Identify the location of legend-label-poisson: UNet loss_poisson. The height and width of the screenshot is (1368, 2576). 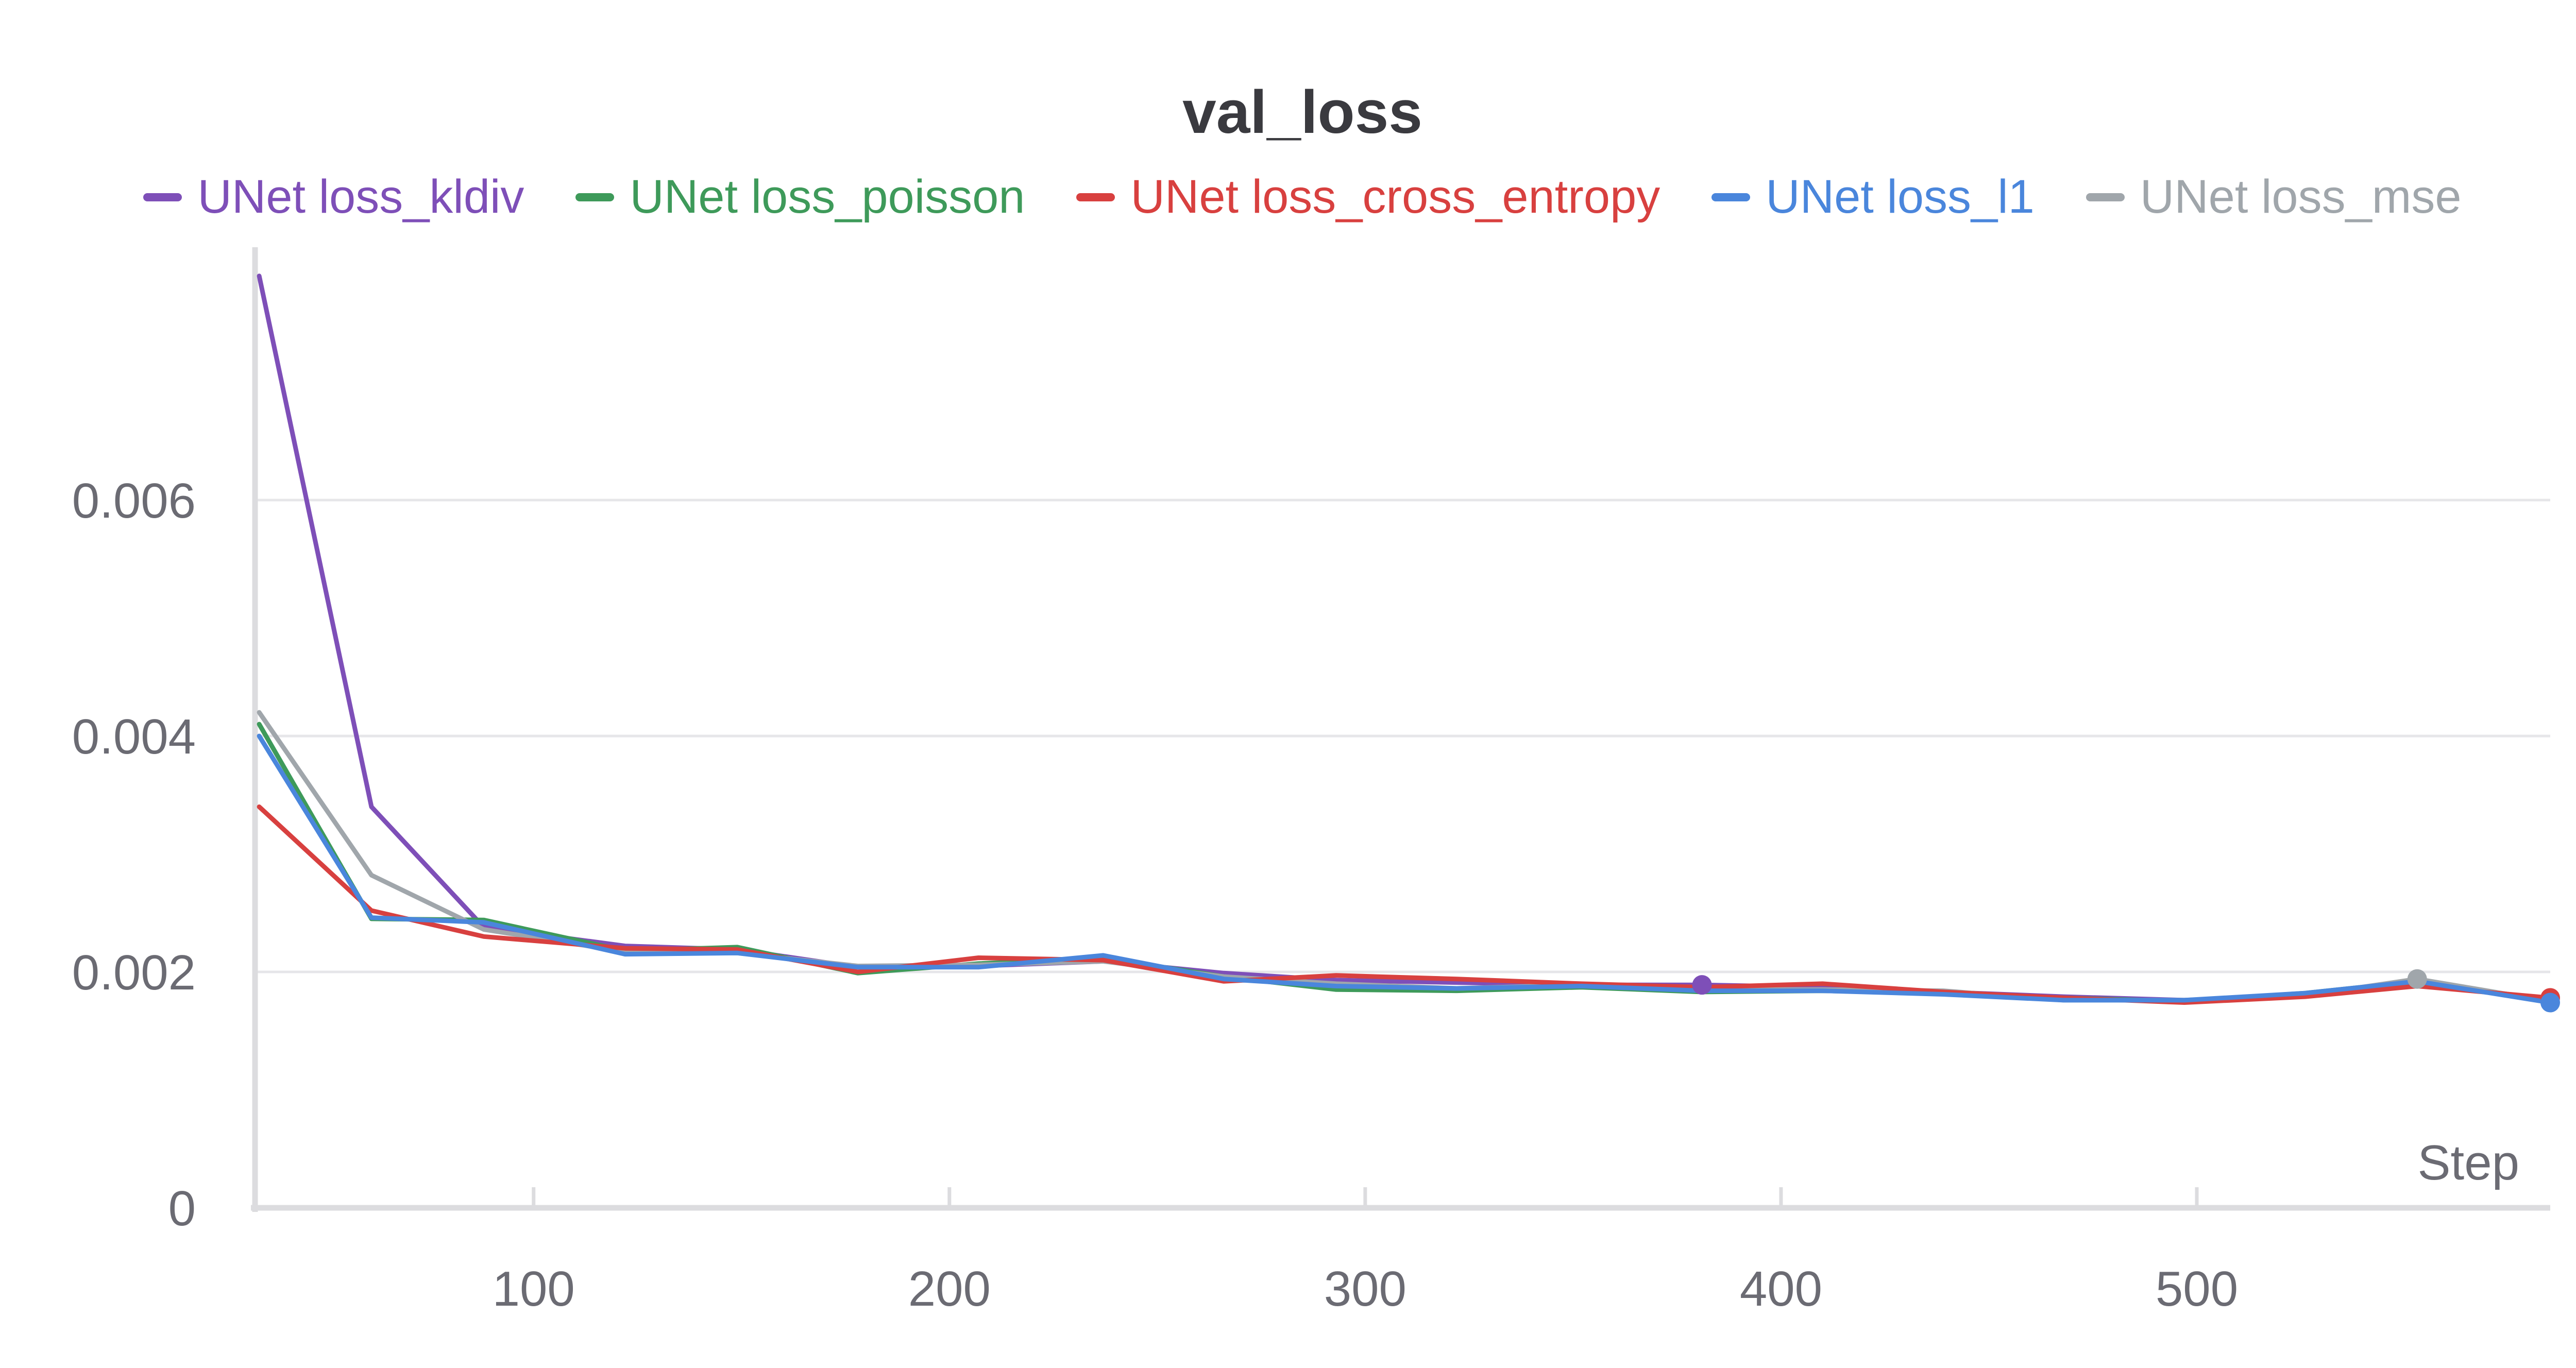
(827, 196).